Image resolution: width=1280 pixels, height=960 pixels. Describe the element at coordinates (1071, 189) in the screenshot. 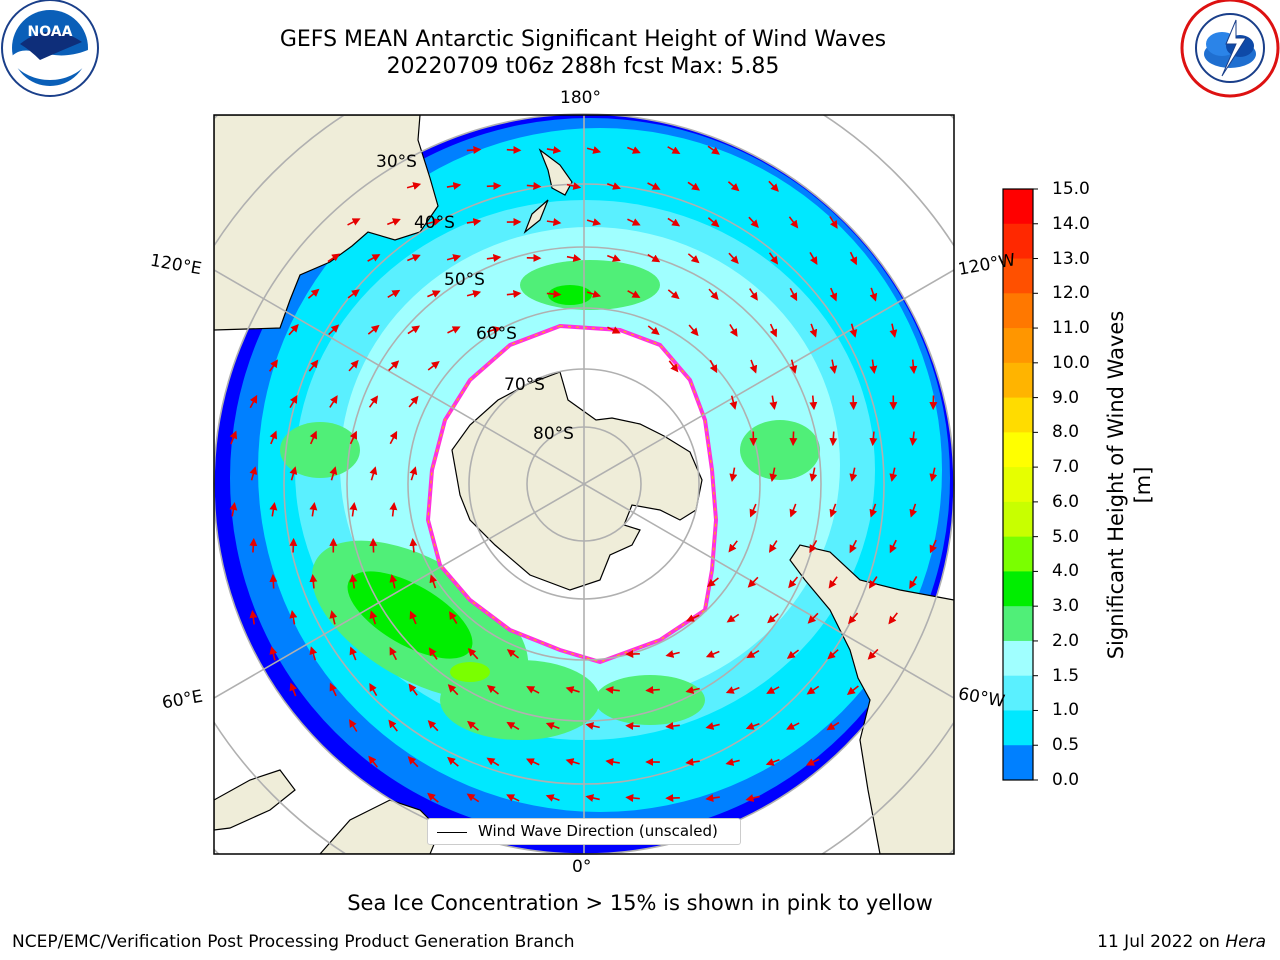

I see `colorbar-tick-label: 15.0` at that location.